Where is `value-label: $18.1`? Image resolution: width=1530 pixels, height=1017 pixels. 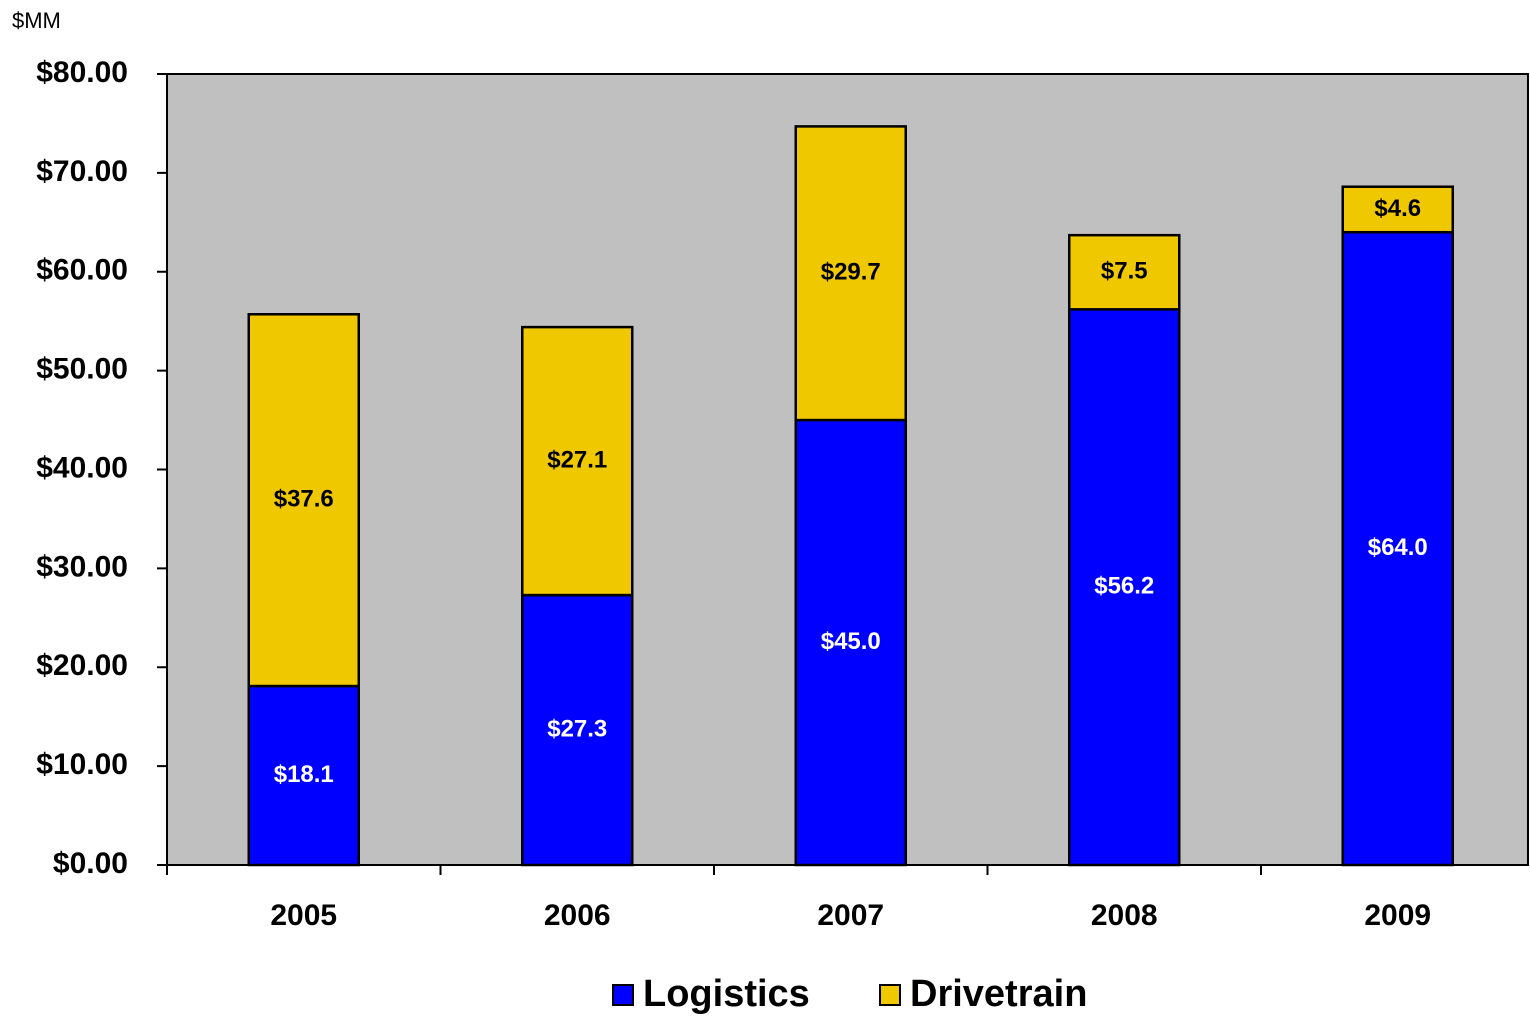
value-label: $18.1 is located at coordinates (304, 774).